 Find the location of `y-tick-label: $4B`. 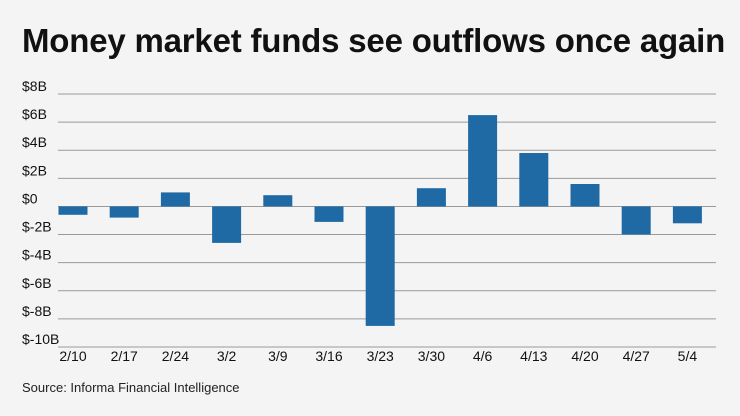

y-tick-label: $4B is located at coordinates (34, 142).